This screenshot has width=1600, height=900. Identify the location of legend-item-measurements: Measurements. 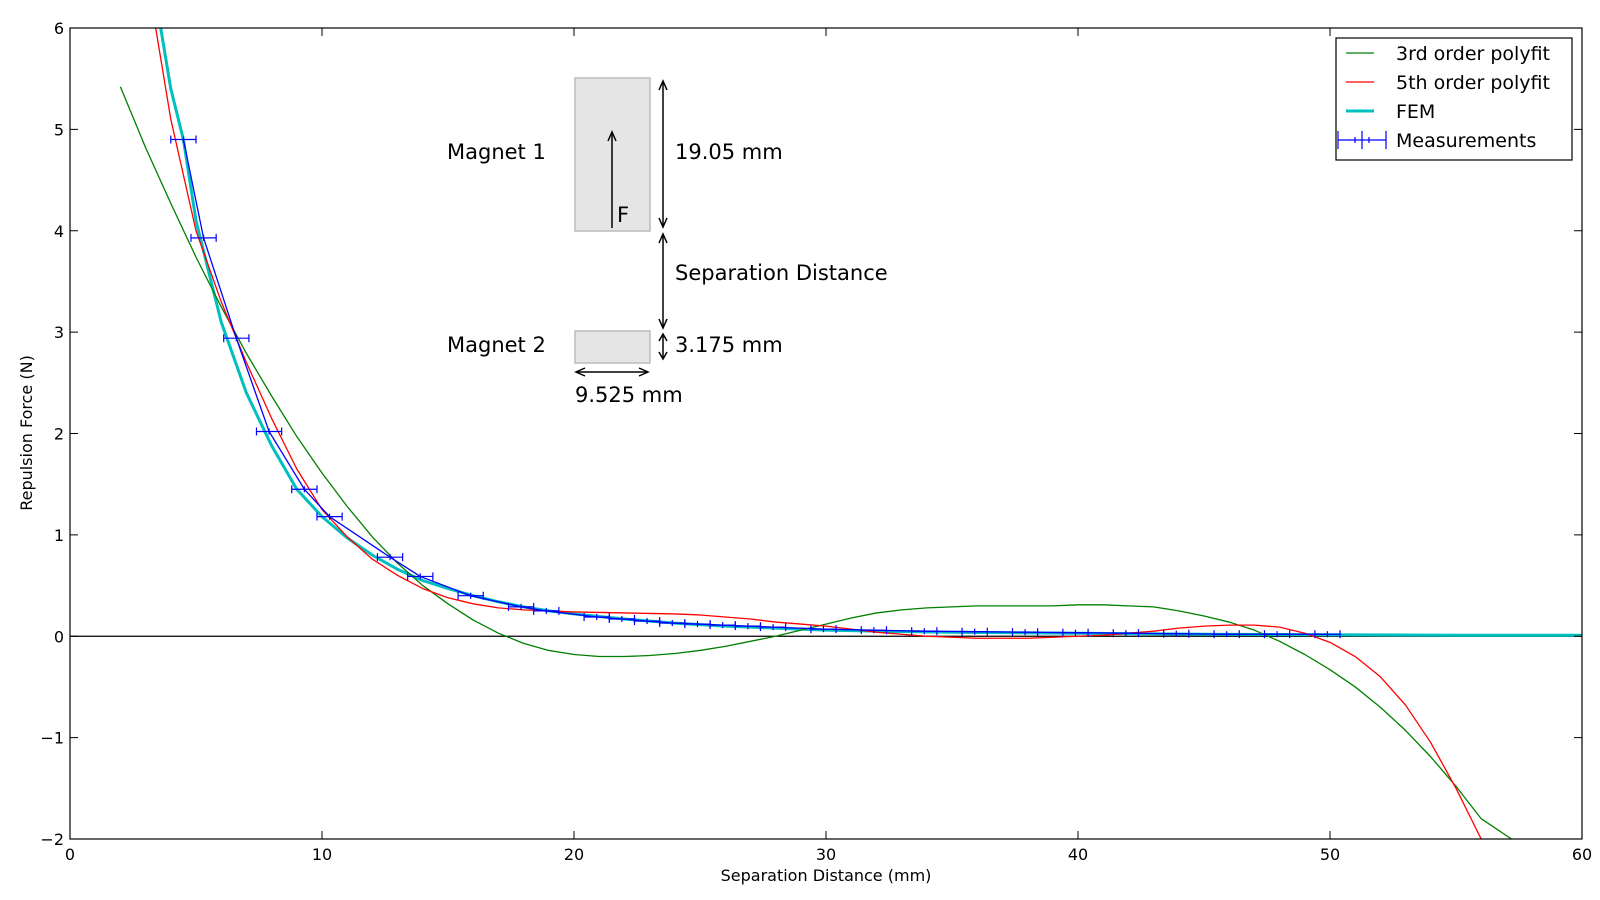
(1436, 141).